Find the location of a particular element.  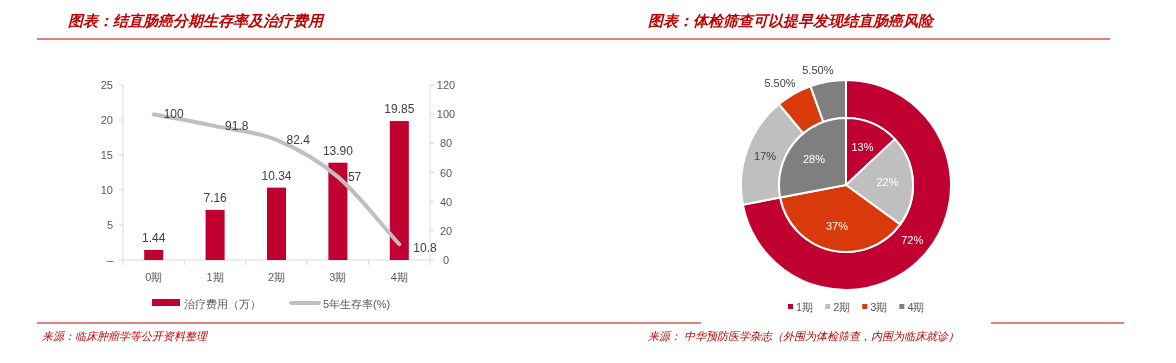

y2-tick-label: 0 is located at coordinates (446, 260).